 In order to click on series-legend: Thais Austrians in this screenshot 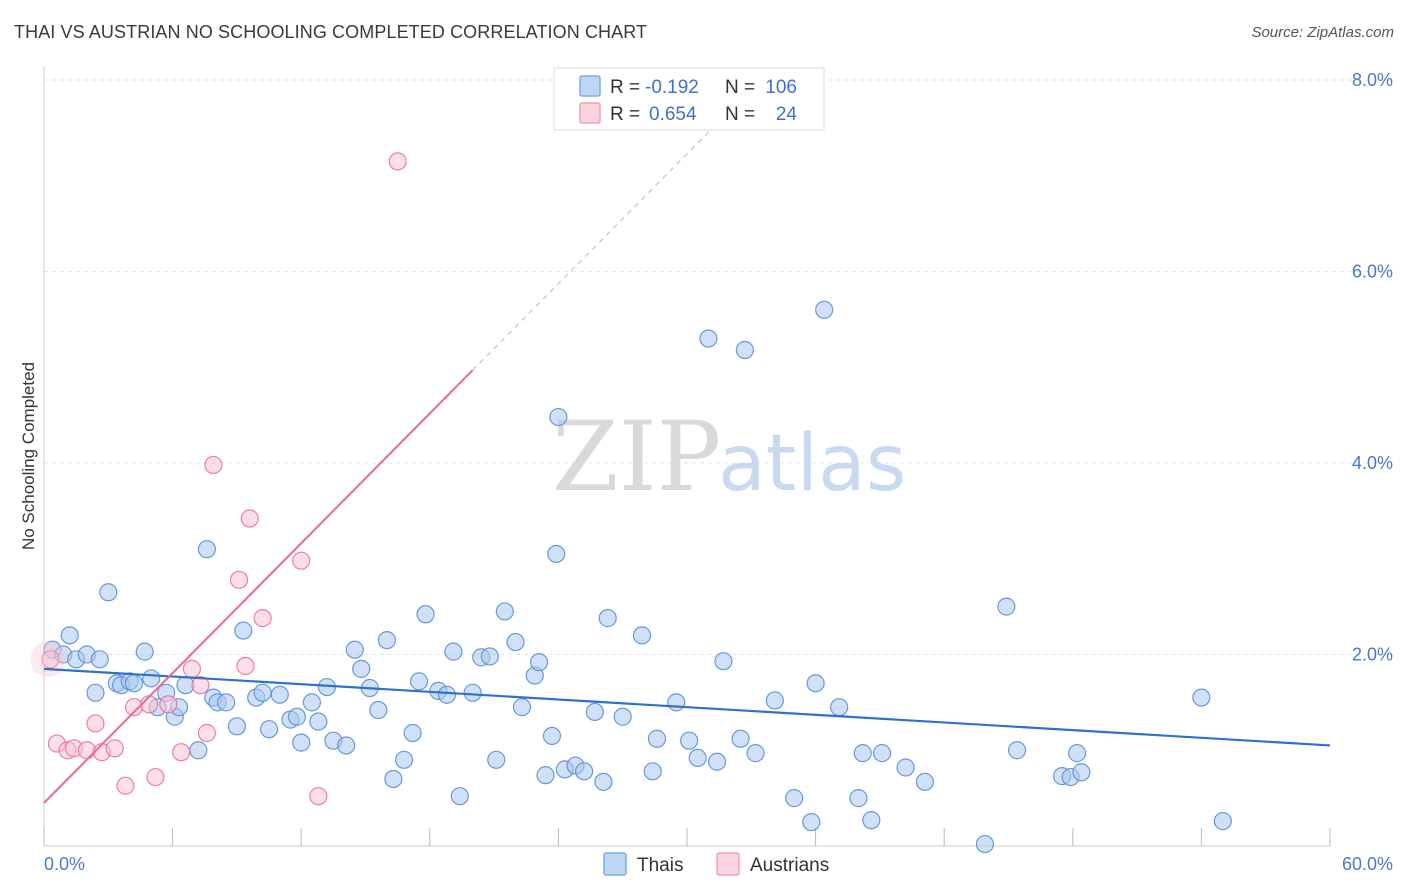, I will do `click(716, 864)`.